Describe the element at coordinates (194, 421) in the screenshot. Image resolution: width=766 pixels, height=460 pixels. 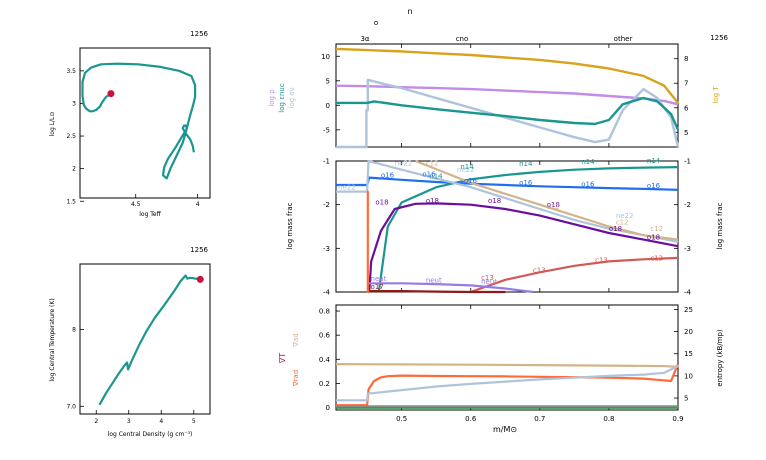
I see `center-xtick-label: 5` at that location.